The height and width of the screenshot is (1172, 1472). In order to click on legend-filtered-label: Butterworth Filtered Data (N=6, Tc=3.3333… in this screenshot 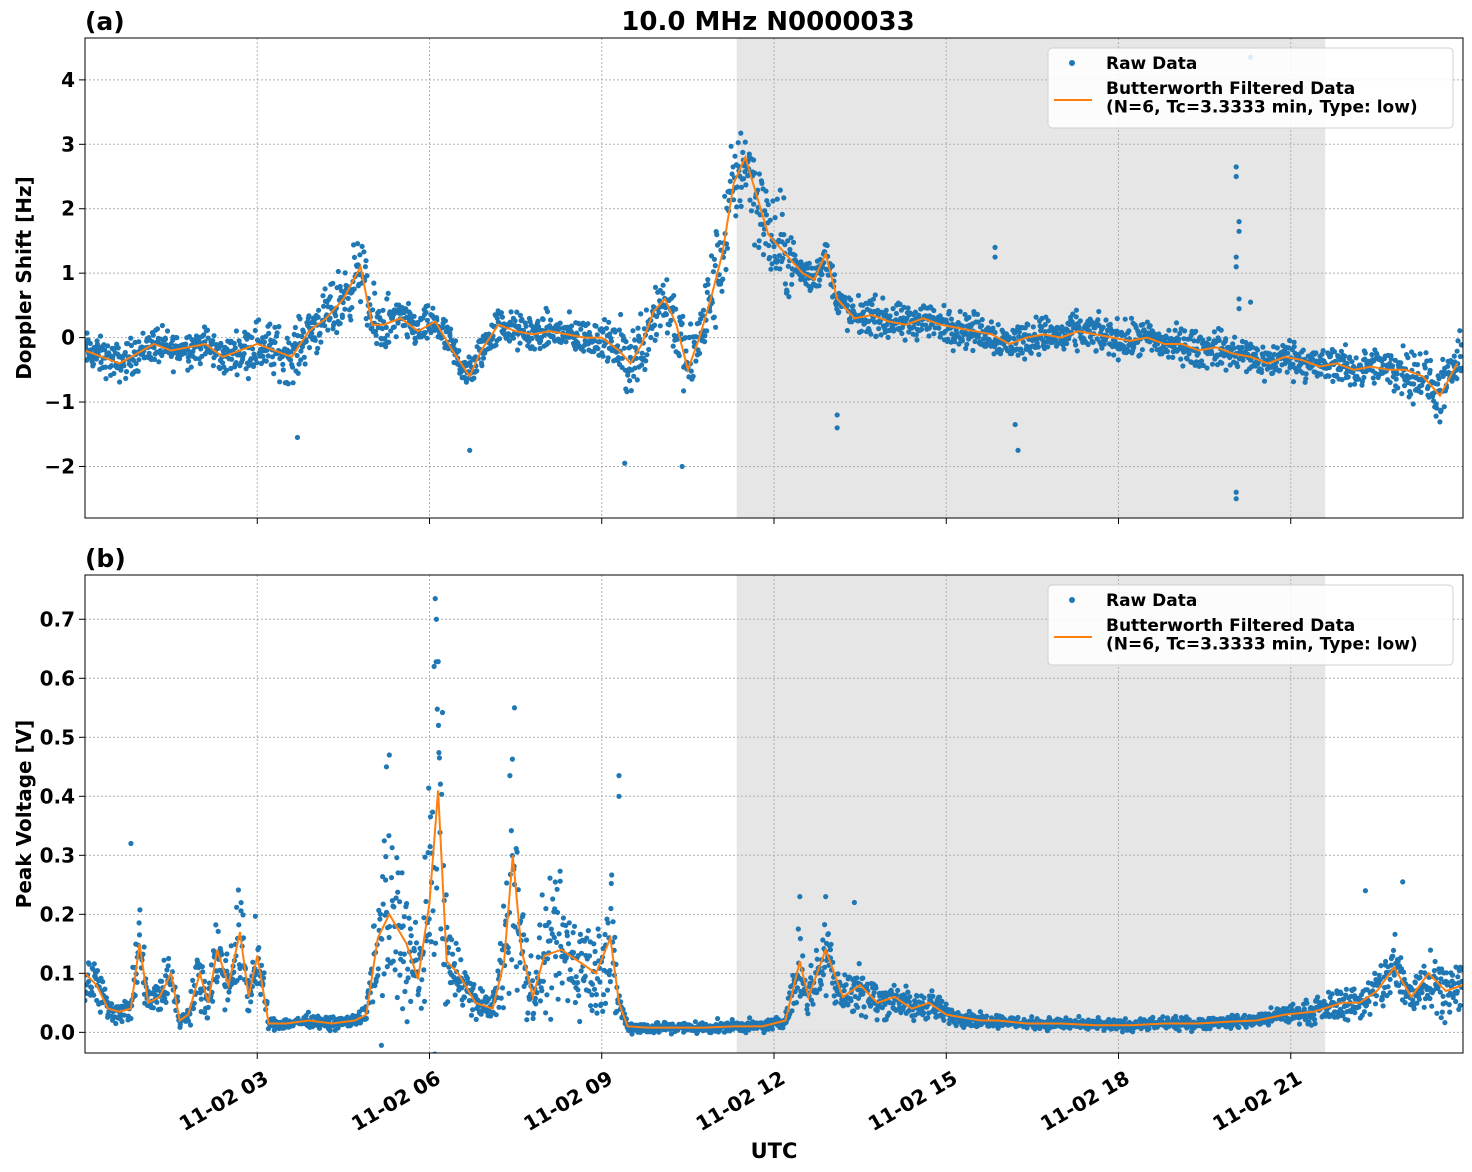, I will do `click(1262, 98)`.